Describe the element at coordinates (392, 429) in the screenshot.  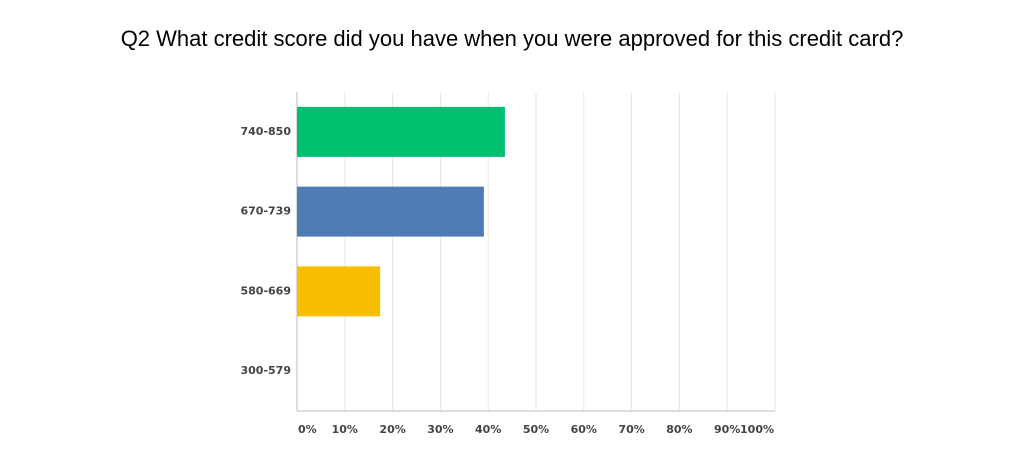
I see `x-tick-label: 20%` at that location.